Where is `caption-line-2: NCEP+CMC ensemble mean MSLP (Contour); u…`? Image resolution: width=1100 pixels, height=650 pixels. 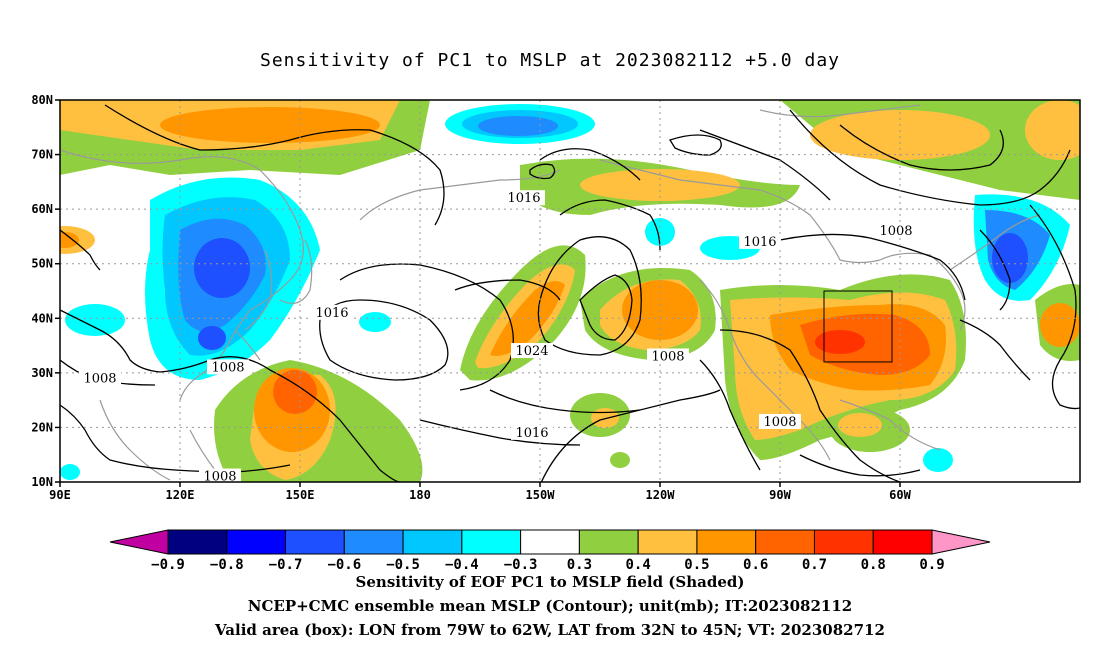 caption-line-2: NCEP+CMC ensemble mean MSLP (Contour); u… is located at coordinates (550, 606).